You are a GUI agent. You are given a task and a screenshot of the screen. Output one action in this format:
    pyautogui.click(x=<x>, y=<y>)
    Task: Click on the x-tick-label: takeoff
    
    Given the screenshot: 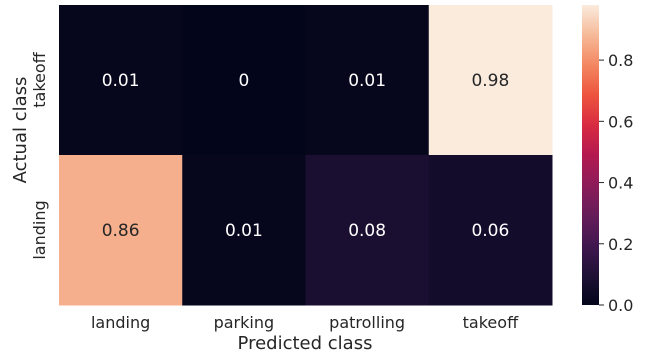 What is the action you would take?
    pyautogui.click(x=491, y=322)
    